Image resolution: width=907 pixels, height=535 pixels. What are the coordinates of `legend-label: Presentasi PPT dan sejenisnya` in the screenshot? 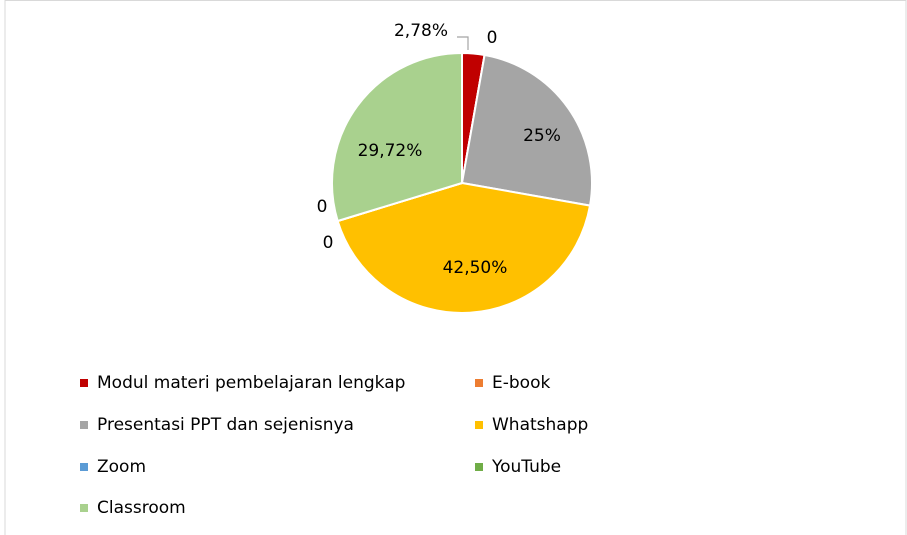 It's located at (225, 425).